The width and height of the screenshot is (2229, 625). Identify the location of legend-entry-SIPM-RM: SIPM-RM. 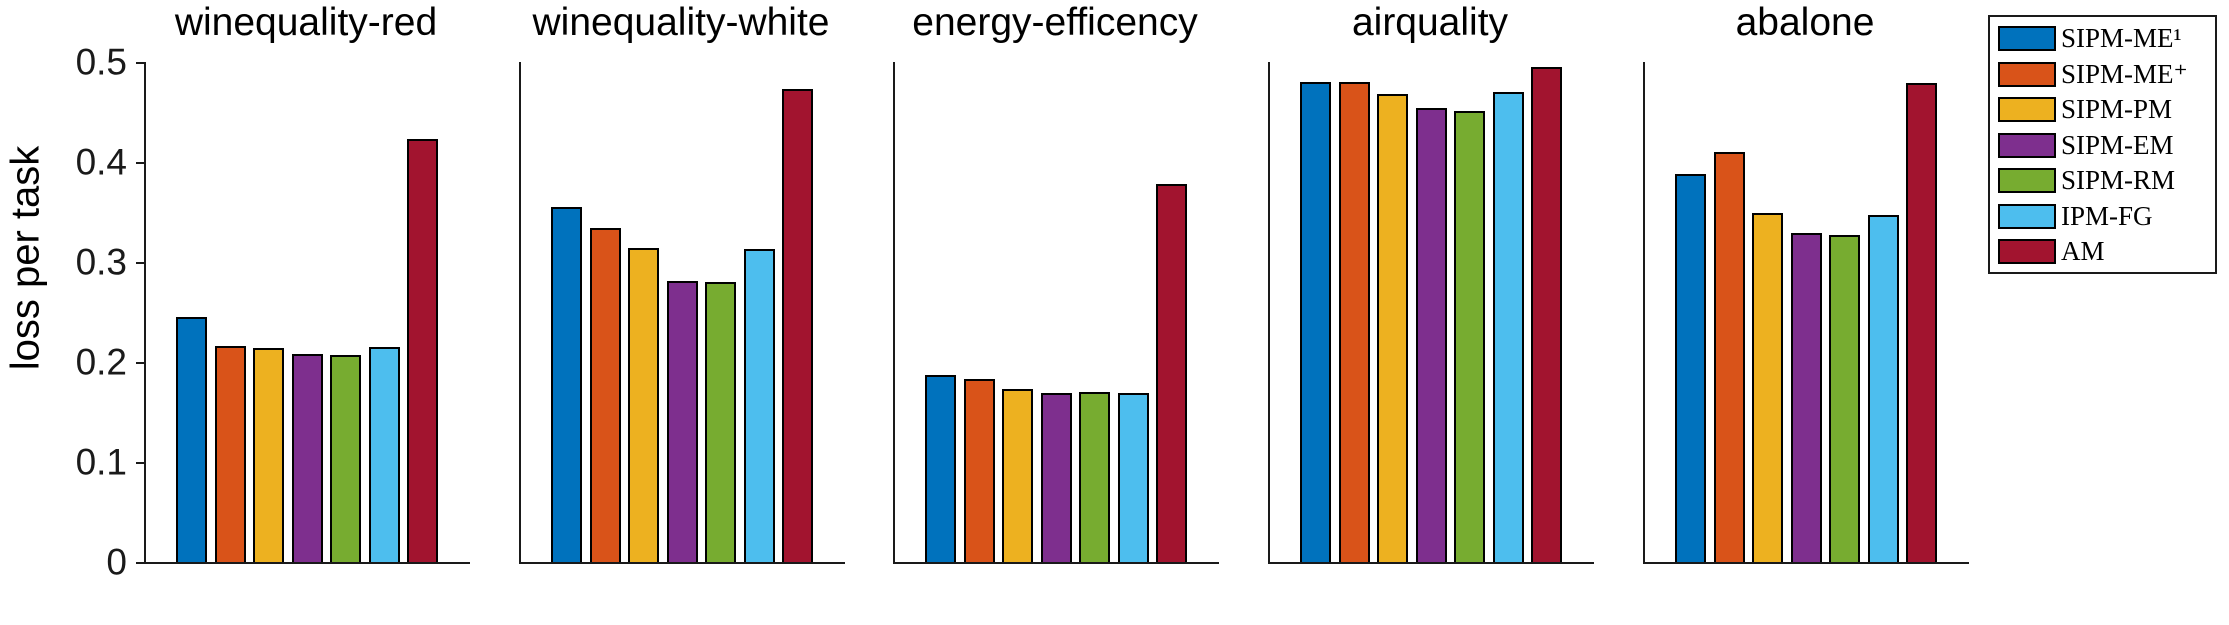
(2106, 180).